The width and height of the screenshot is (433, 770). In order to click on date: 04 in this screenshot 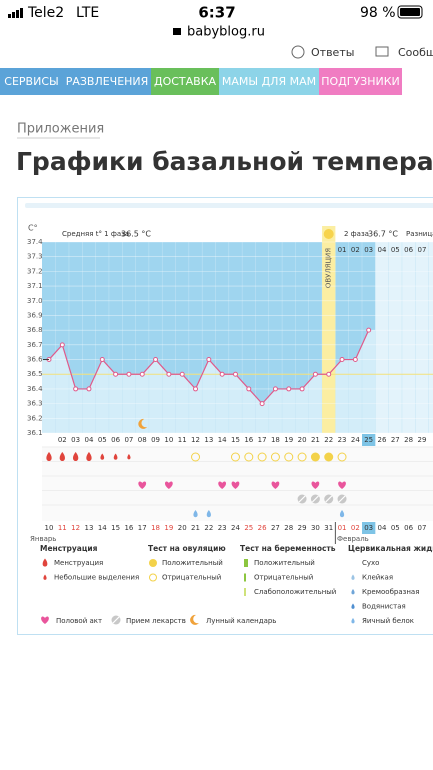, I will do `click(382, 528)`.